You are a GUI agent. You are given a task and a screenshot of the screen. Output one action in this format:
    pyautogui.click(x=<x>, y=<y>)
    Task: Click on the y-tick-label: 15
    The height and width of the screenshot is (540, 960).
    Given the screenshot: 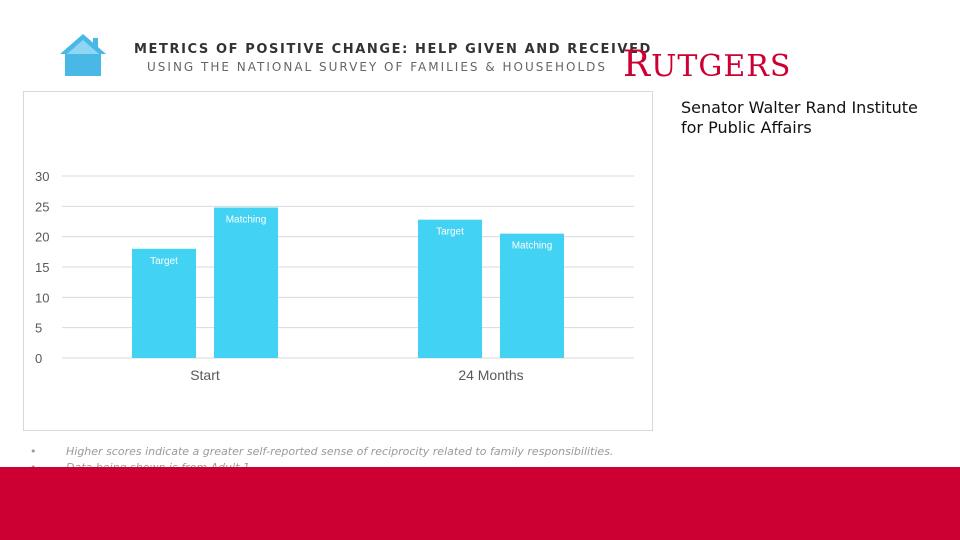 What is the action you would take?
    pyautogui.click(x=42, y=267)
    